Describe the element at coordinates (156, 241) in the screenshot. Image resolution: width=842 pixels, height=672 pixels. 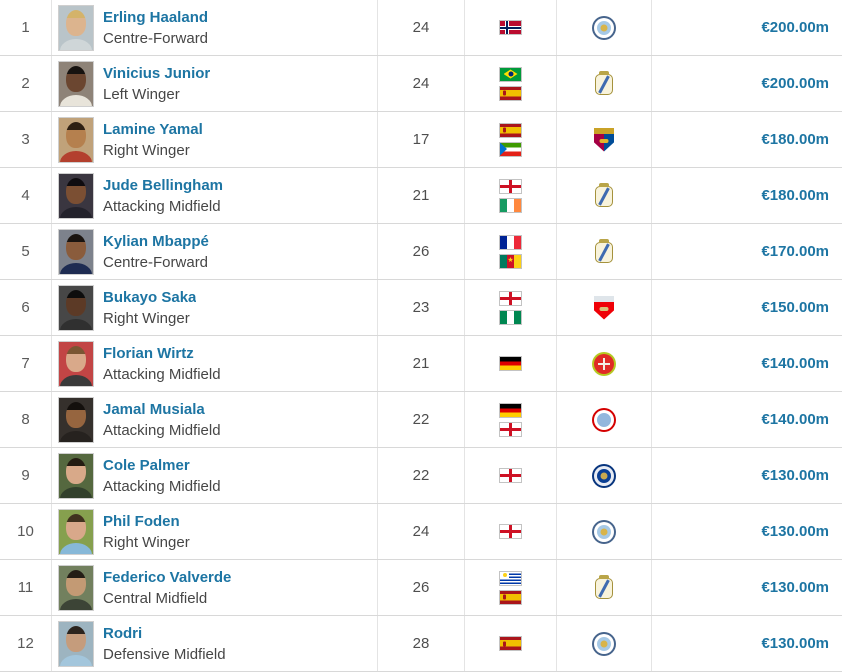
I see `player-name-link: Kylian Mbappé` at that location.